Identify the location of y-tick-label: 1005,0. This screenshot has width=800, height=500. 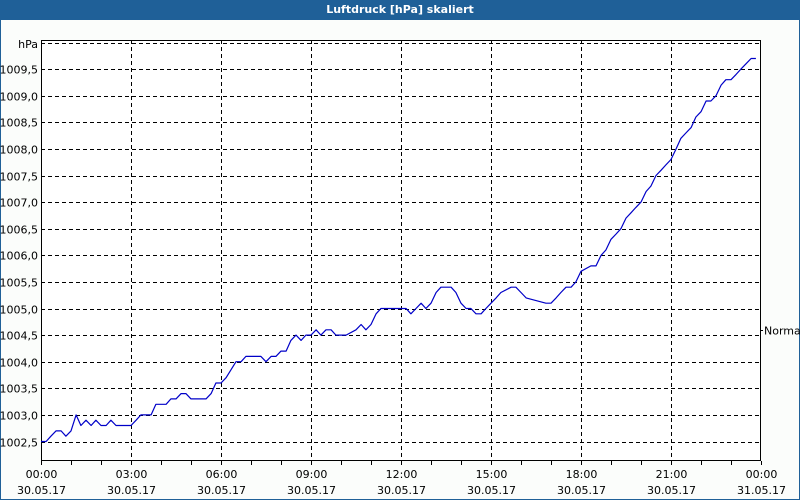
(19, 310).